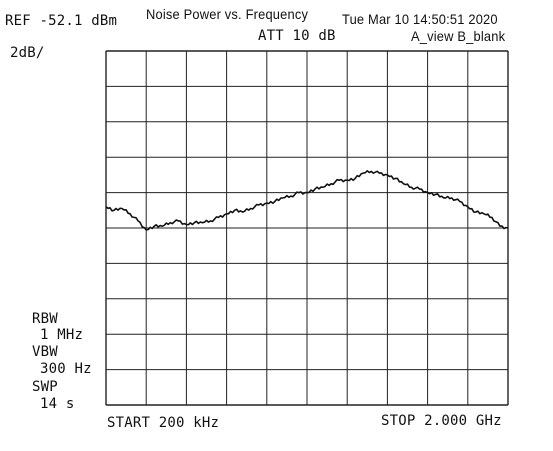 The image size is (553, 451). Describe the element at coordinates (163, 423) in the screenshot. I see `start-frequency: START 200 kHz` at that location.